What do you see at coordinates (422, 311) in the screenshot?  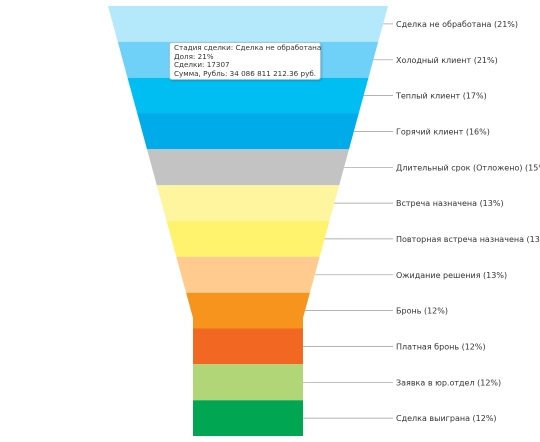 I see `stage-label: Бронь (12%)` at bounding box center [422, 311].